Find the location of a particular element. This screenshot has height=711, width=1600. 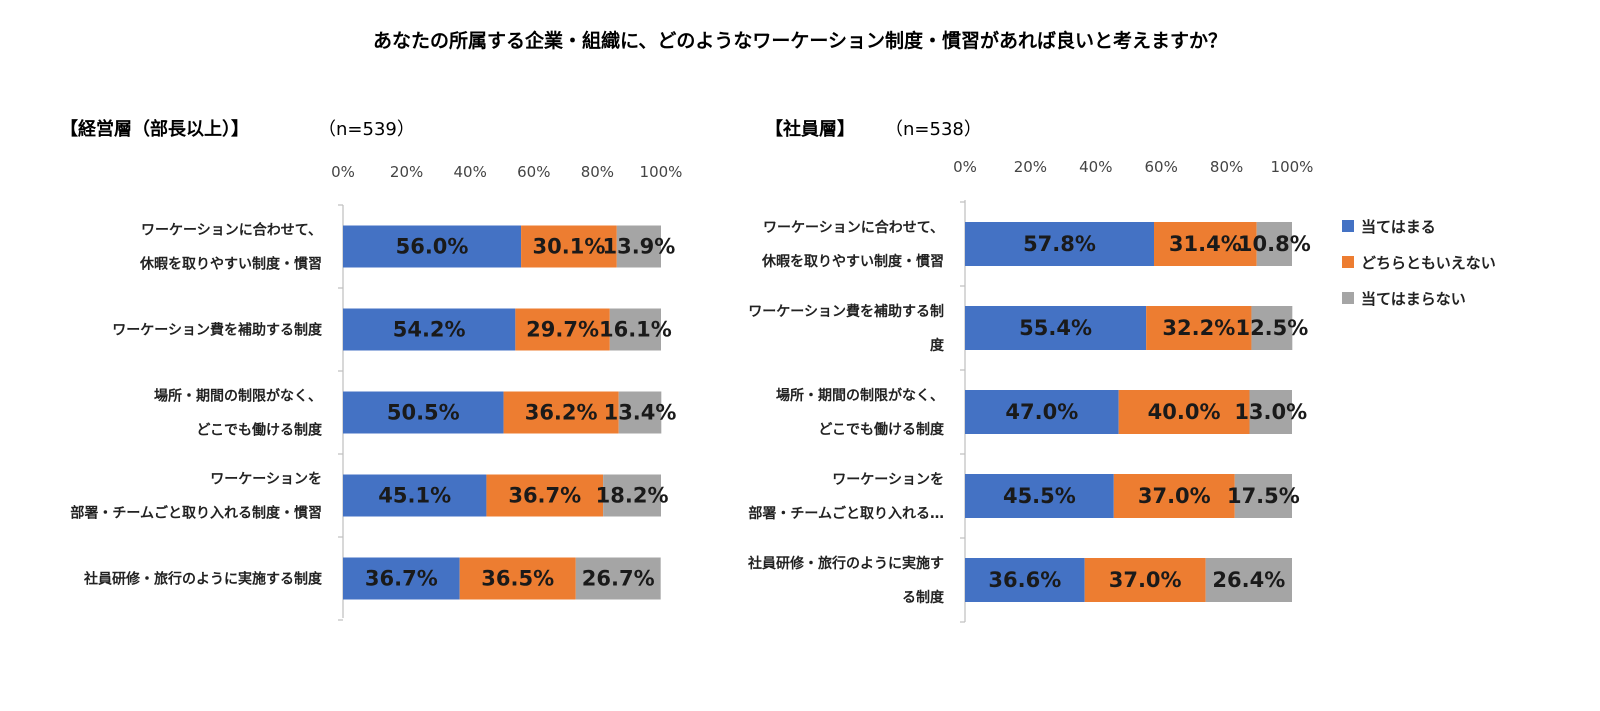

panel-n-management: （n=539） is located at coordinates (366, 129).